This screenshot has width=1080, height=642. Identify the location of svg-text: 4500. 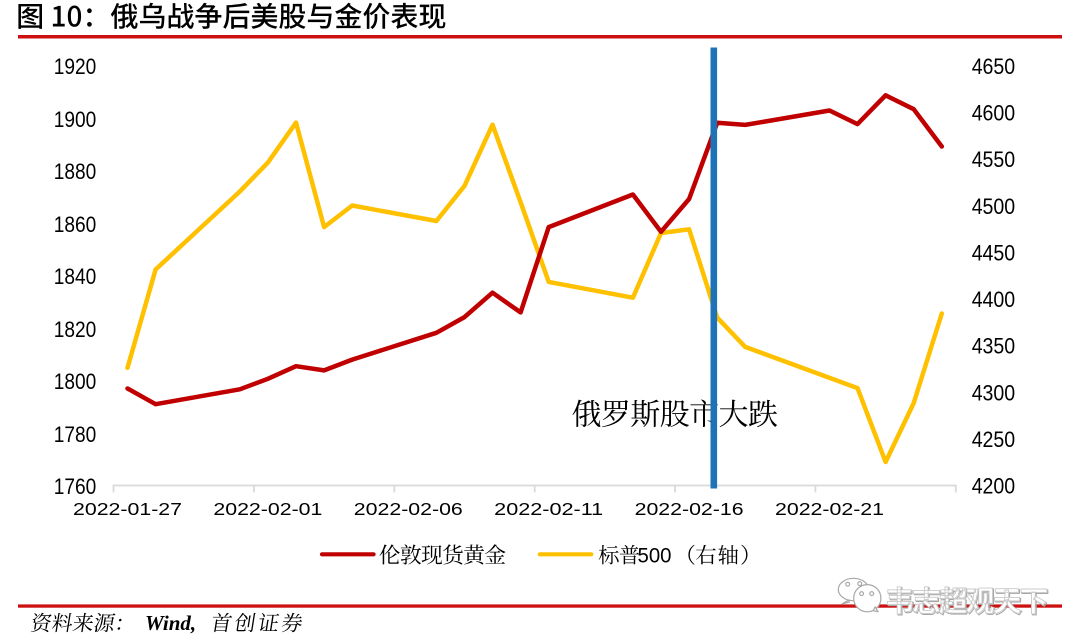
(994, 206).